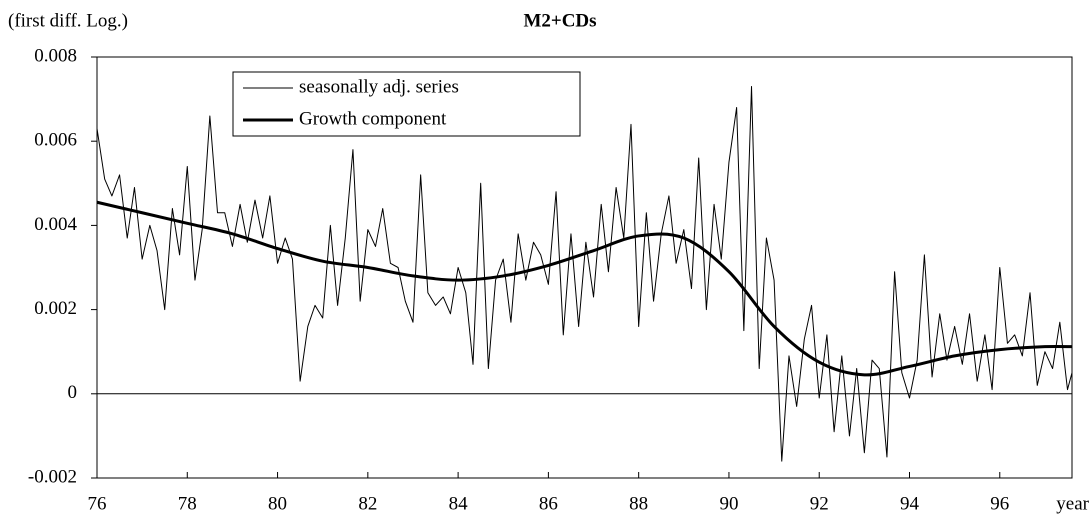 This screenshot has height=522, width=1091. Describe the element at coordinates (52, 476) in the screenshot. I see `y-tick-label: -0.002` at that location.